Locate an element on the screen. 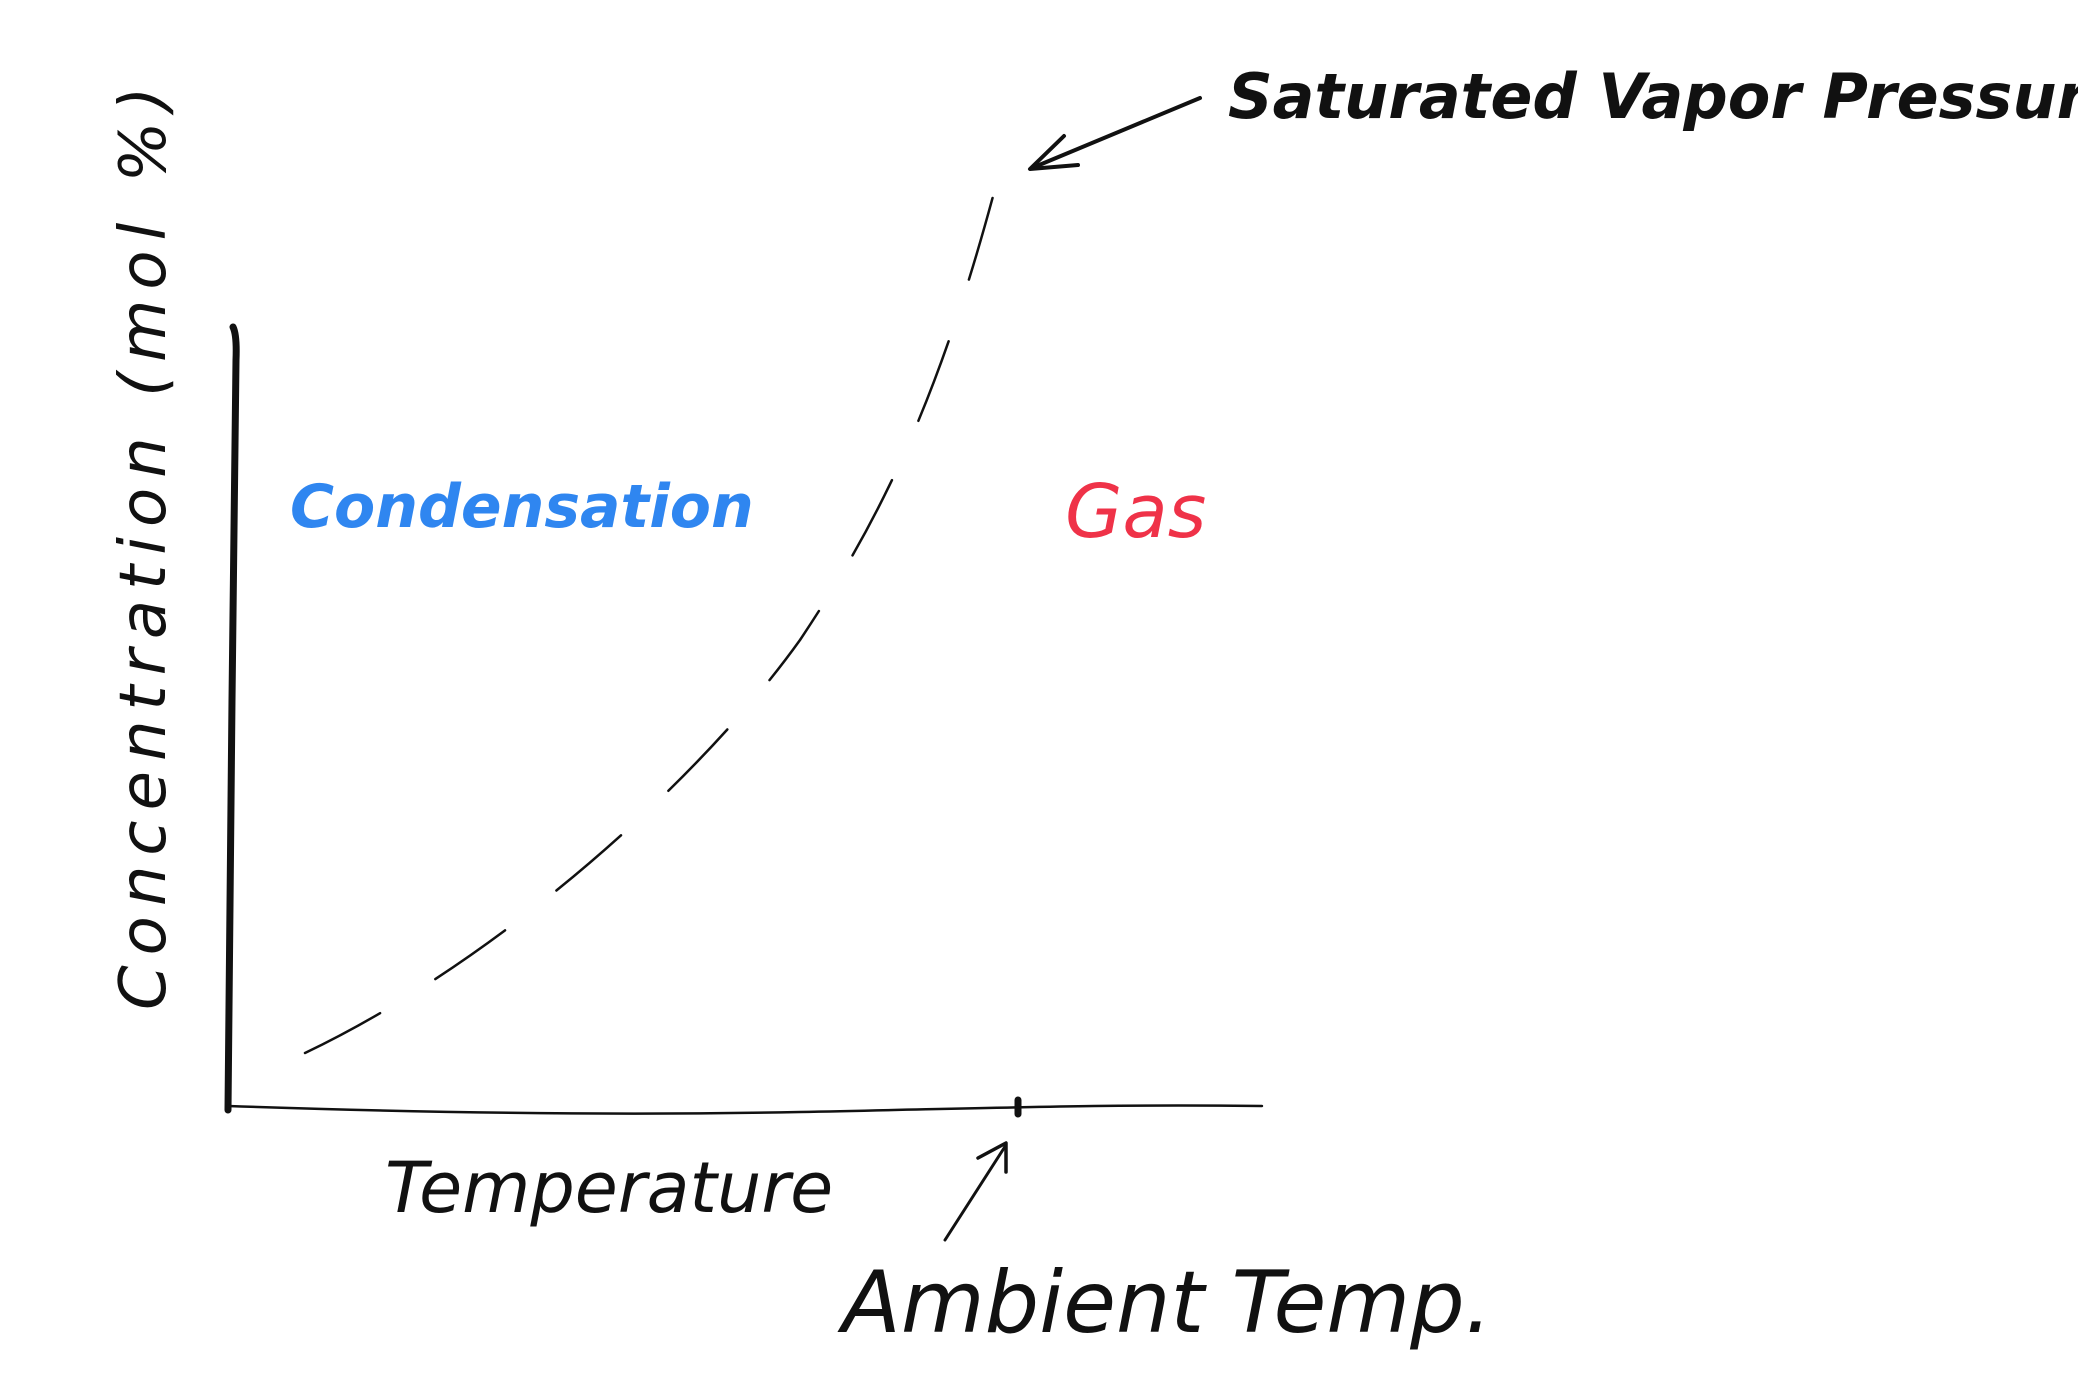 This screenshot has height=1390, width=2078. gas-region-label: Gas is located at coordinates (1135, 512).